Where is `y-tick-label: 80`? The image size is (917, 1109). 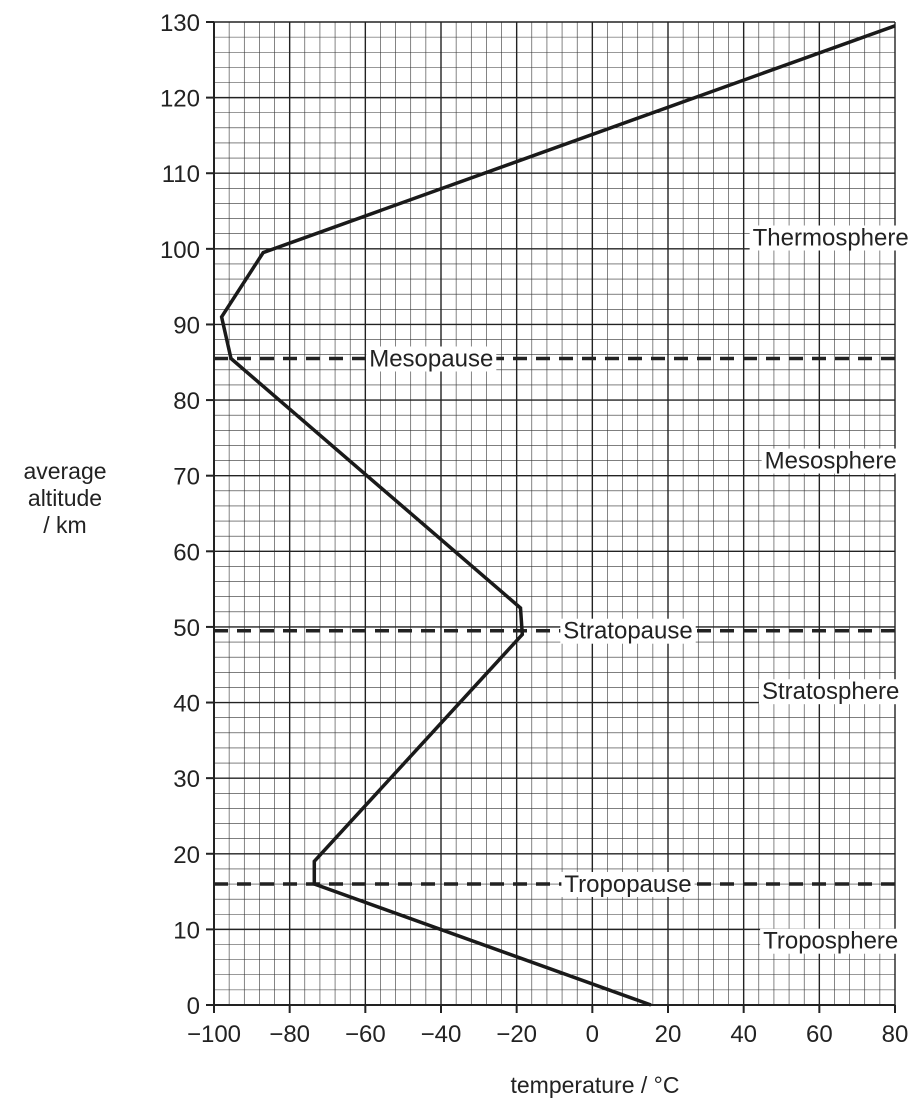 y-tick-label: 80 is located at coordinates (186, 401).